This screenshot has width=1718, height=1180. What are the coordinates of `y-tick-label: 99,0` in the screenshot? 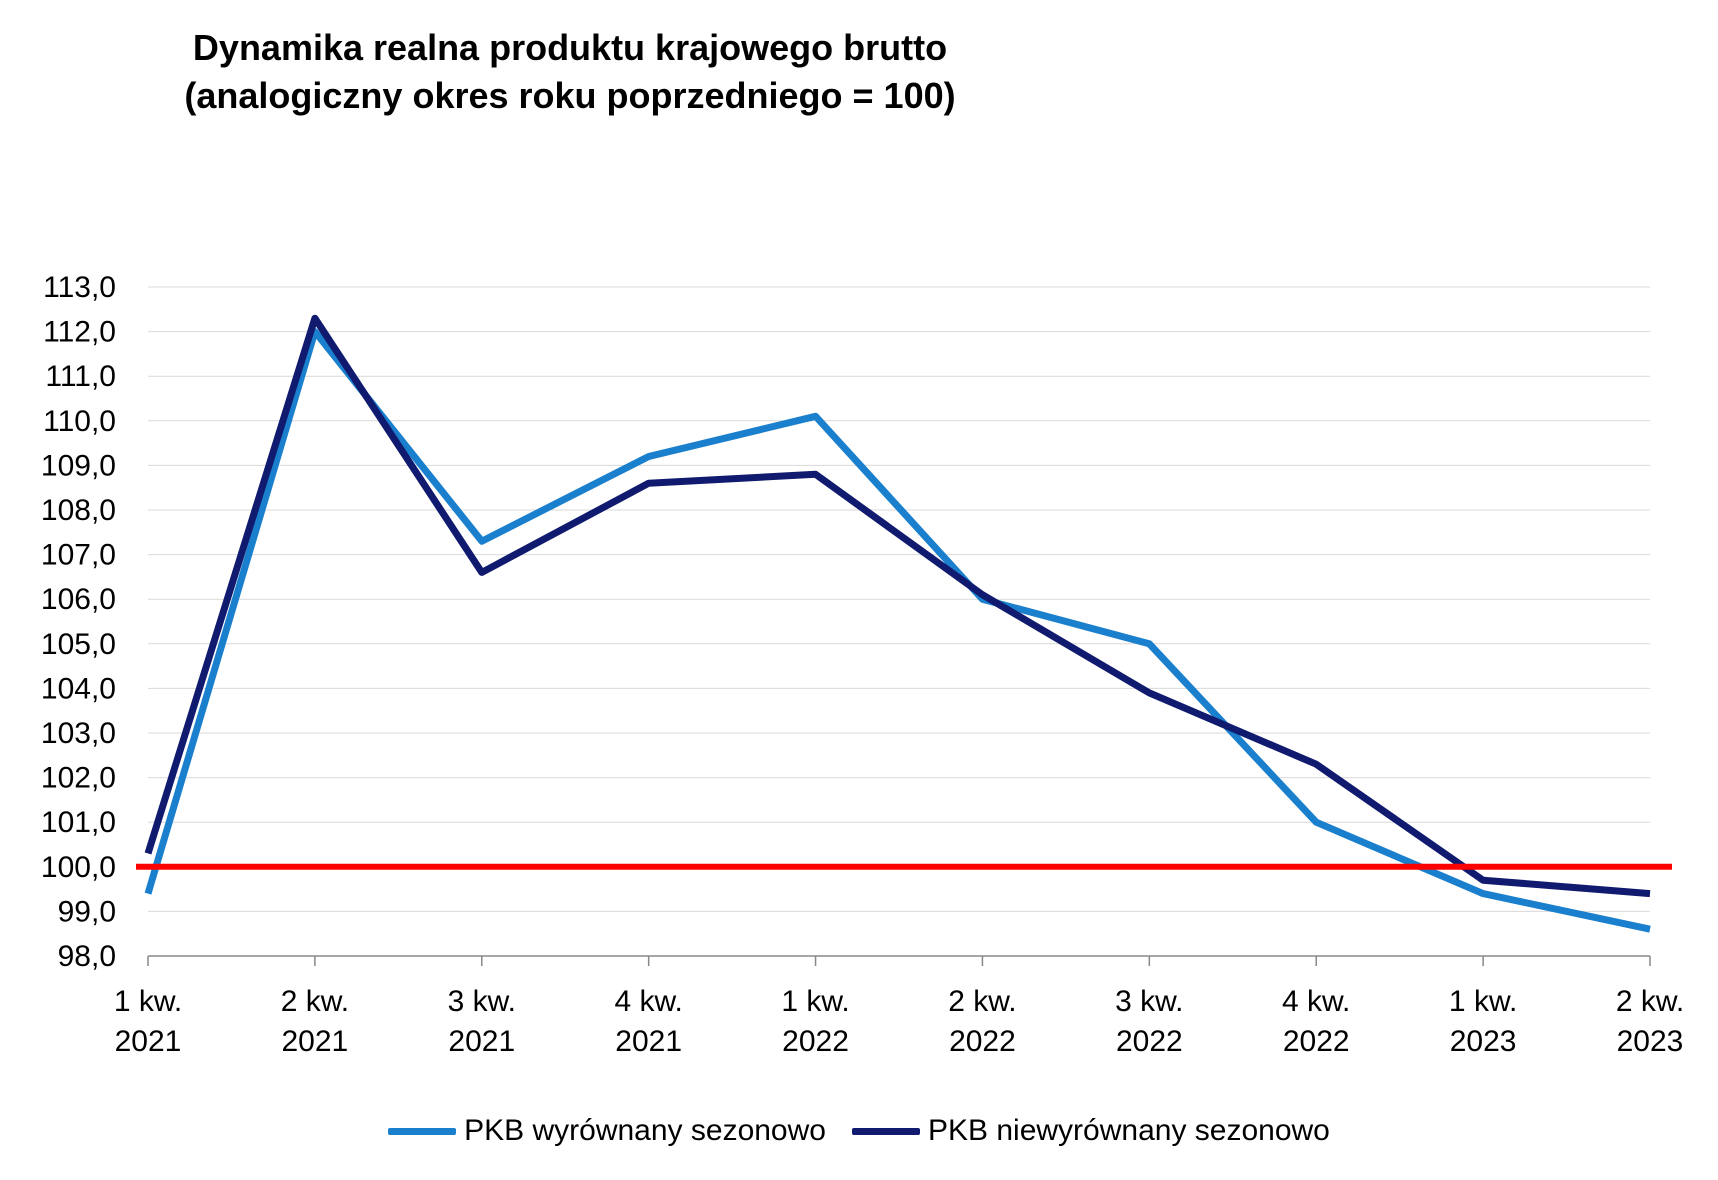 It's located at (87, 911).